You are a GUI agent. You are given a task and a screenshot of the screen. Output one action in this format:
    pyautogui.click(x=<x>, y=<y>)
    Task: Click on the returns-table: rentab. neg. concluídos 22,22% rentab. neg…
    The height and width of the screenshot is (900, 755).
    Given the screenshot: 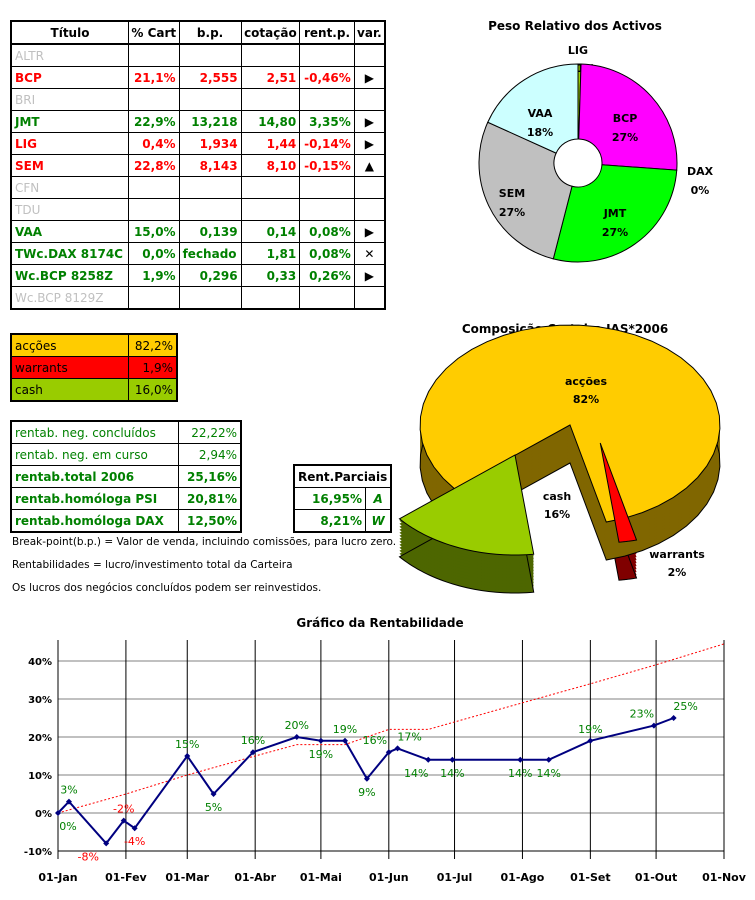 What is the action you would take?
    pyautogui.click(x=126, y=476)
    